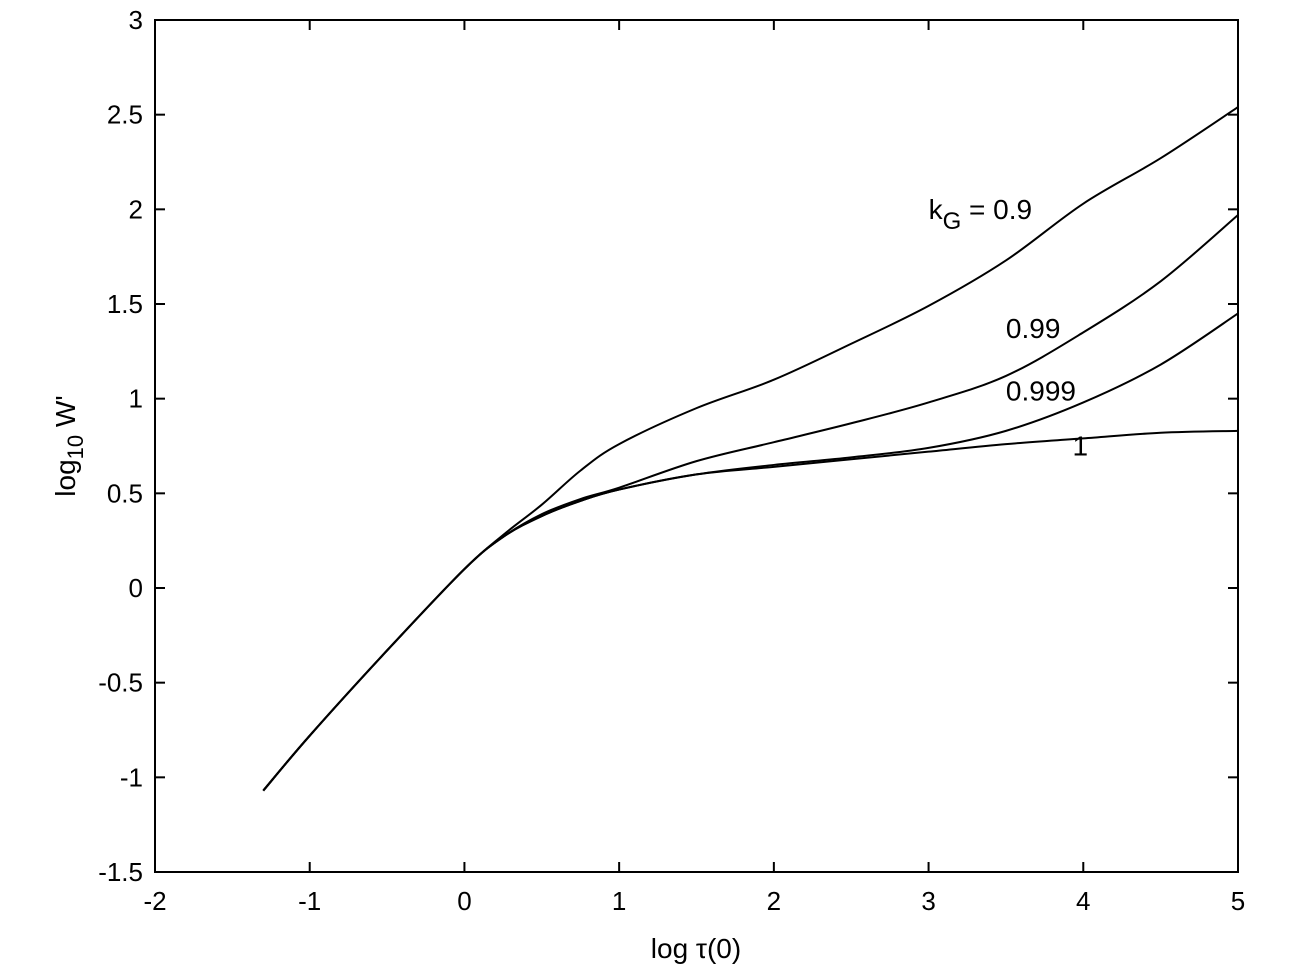 The height and width of the screenshot is (980, 1302). Describe the element at coordinates (125, 304) in the screenshot. I see `y-tick-label: 1.5` at that location.